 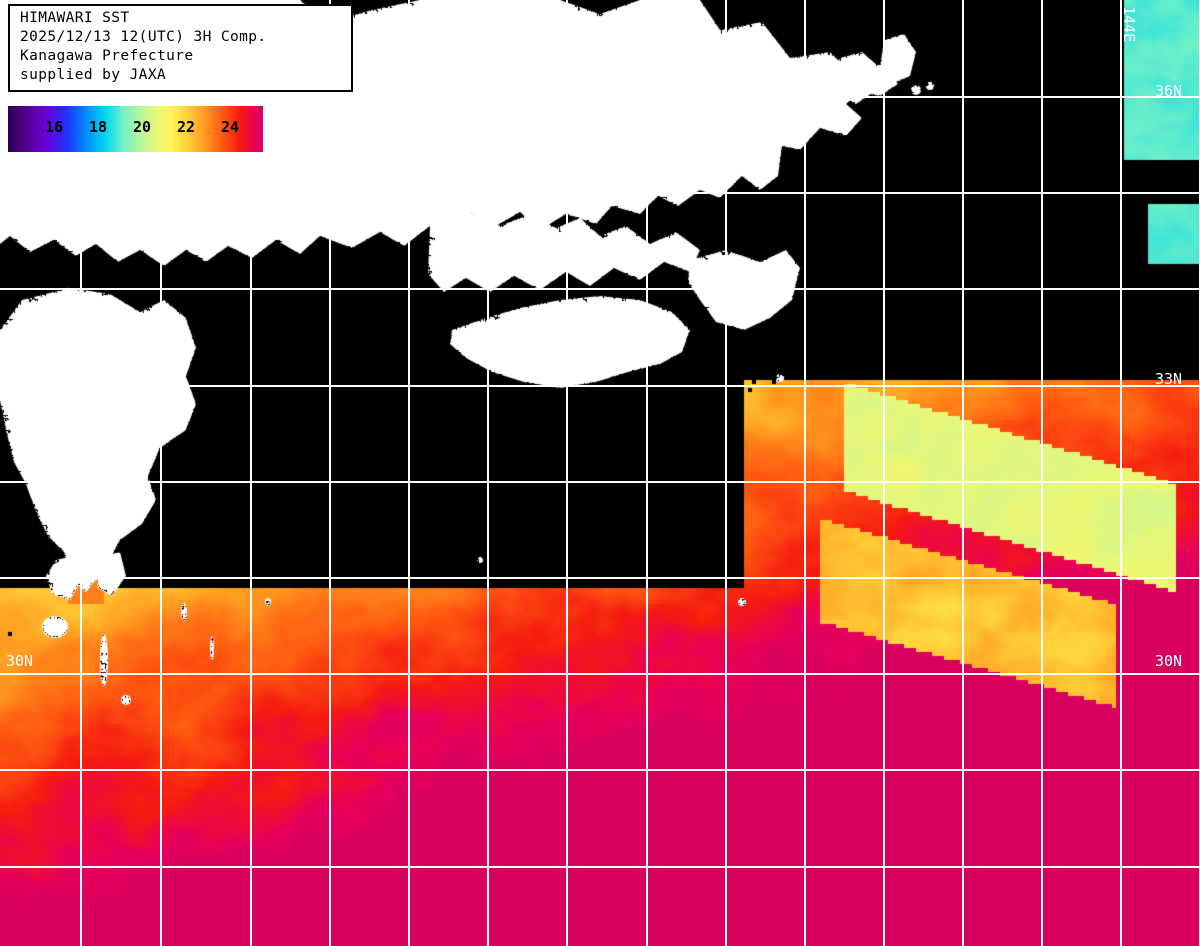 I want to click on product-datetime: 2025/12/13 12(UTC) 3H Comp., so click(x=143, y=37).